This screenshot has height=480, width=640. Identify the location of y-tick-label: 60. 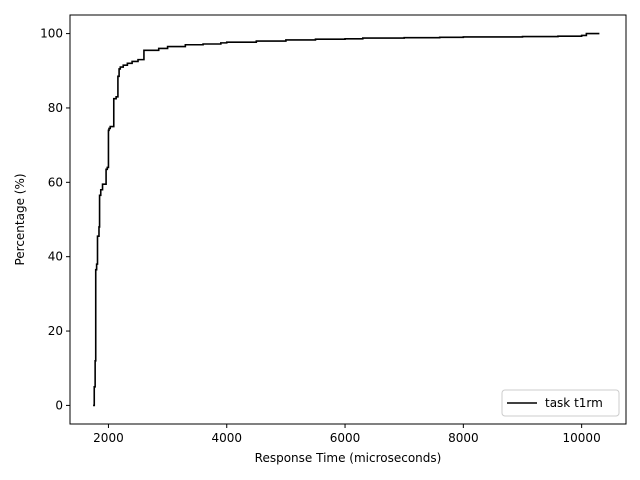
(55, 182).